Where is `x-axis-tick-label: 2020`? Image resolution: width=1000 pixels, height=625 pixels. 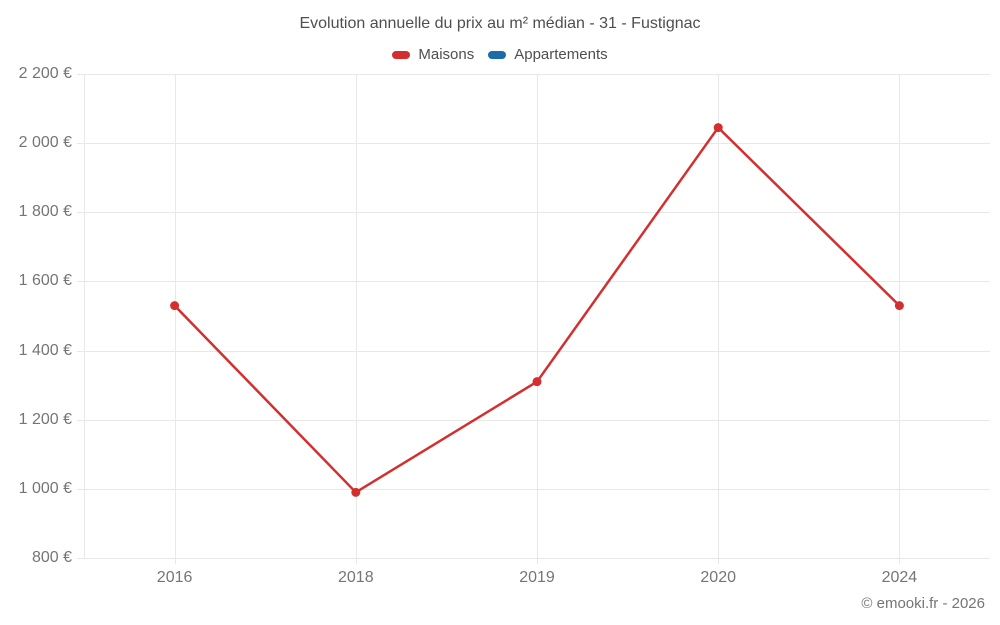 x-axis-tick-label: 2020 is located at coordinates (718, 577).